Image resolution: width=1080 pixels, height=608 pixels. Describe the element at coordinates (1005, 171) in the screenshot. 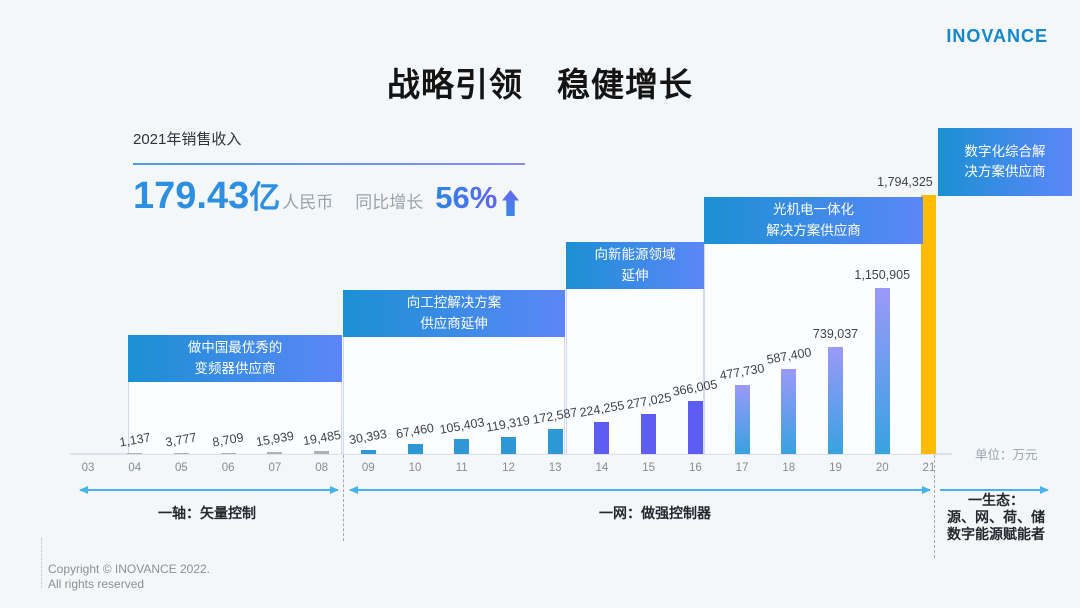

I see `phase-label-line: 决方案供应商` at that location.